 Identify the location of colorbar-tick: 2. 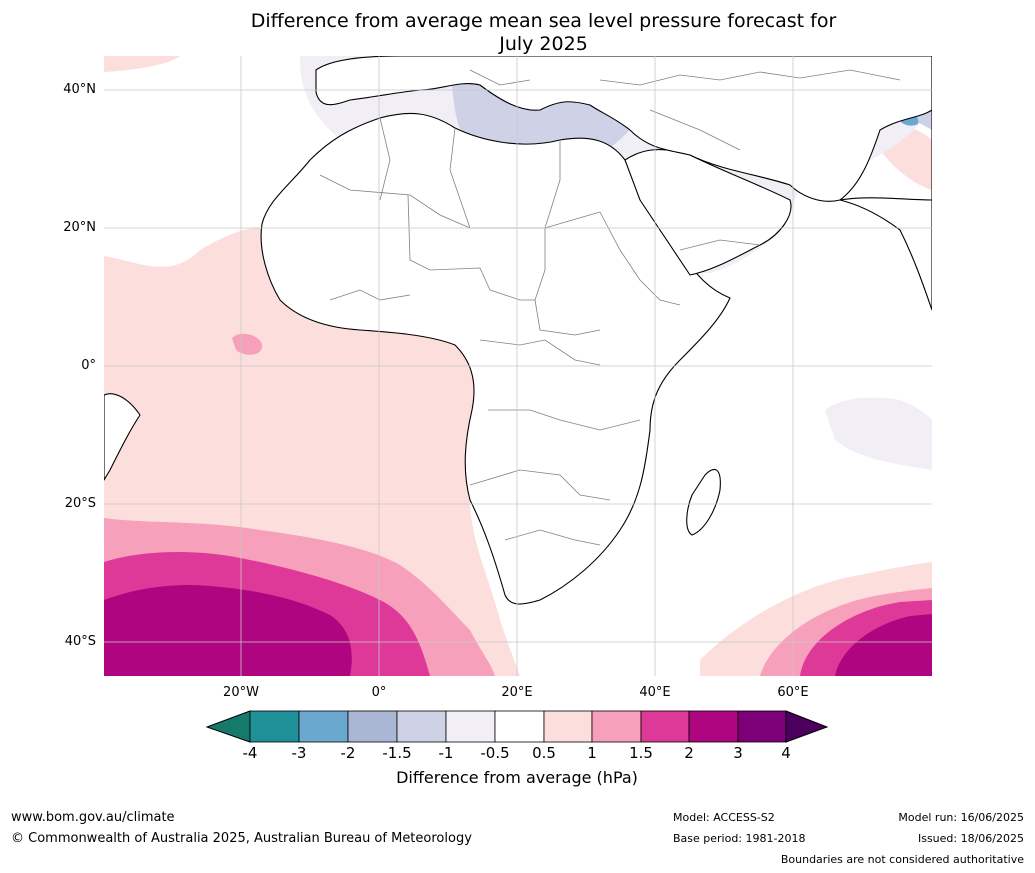
(689, 753).